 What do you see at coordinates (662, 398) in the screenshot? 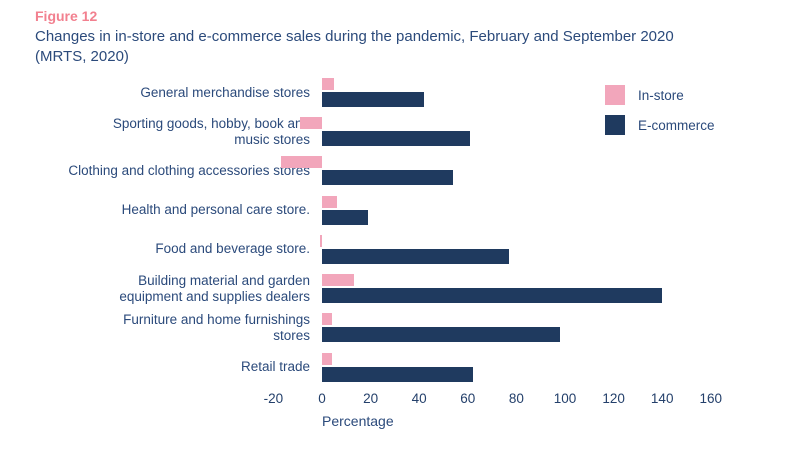
I see `x-axis-tick-label: 140` at bounding box center [662, 398].